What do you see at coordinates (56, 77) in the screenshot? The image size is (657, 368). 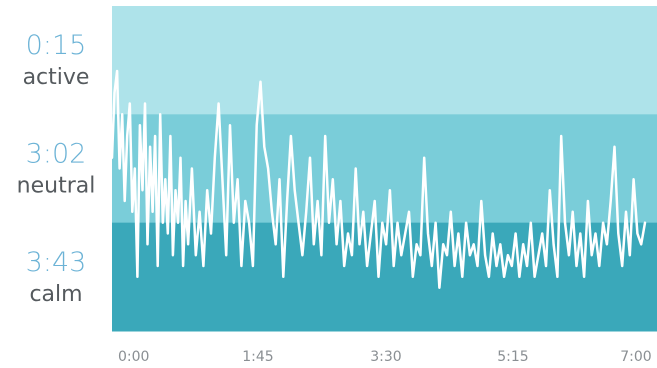 I see `zone-label-active: active` at bounding box center [56, 77].